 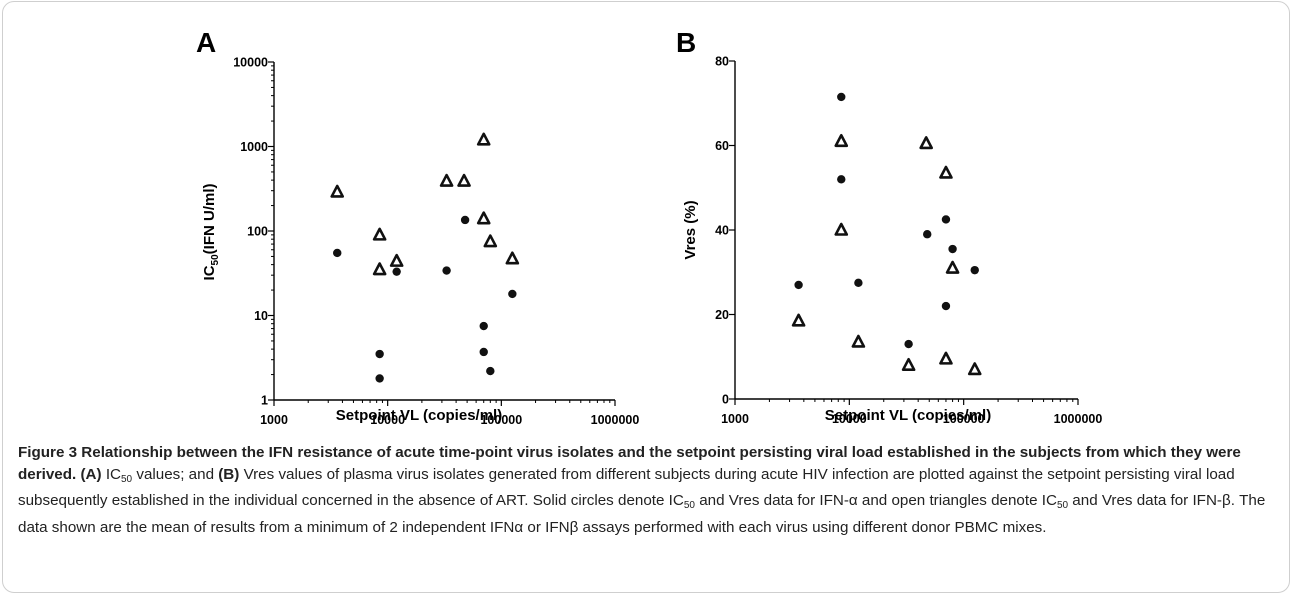 What do you see at coordinates (501, 420) in the screenshot?
I see `x-tick-label-a: 100000` at bounding box center [501, 420].